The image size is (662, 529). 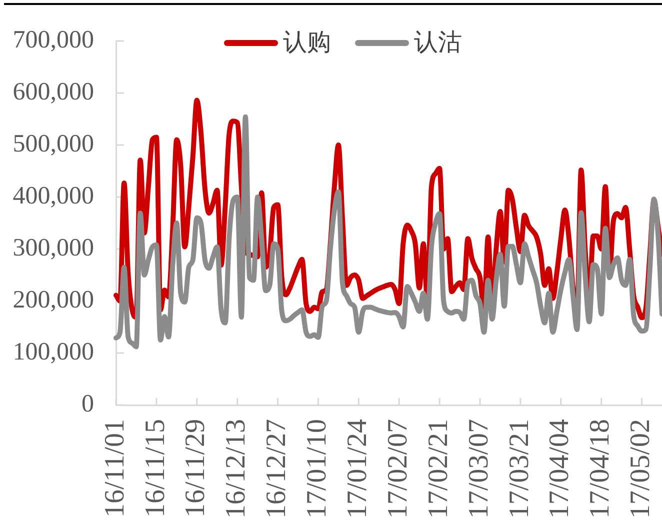 What do you see at coordinates (438, 43) in the screenshot?
I see `legend-label: 认沽` at bounding box center [438, 43].